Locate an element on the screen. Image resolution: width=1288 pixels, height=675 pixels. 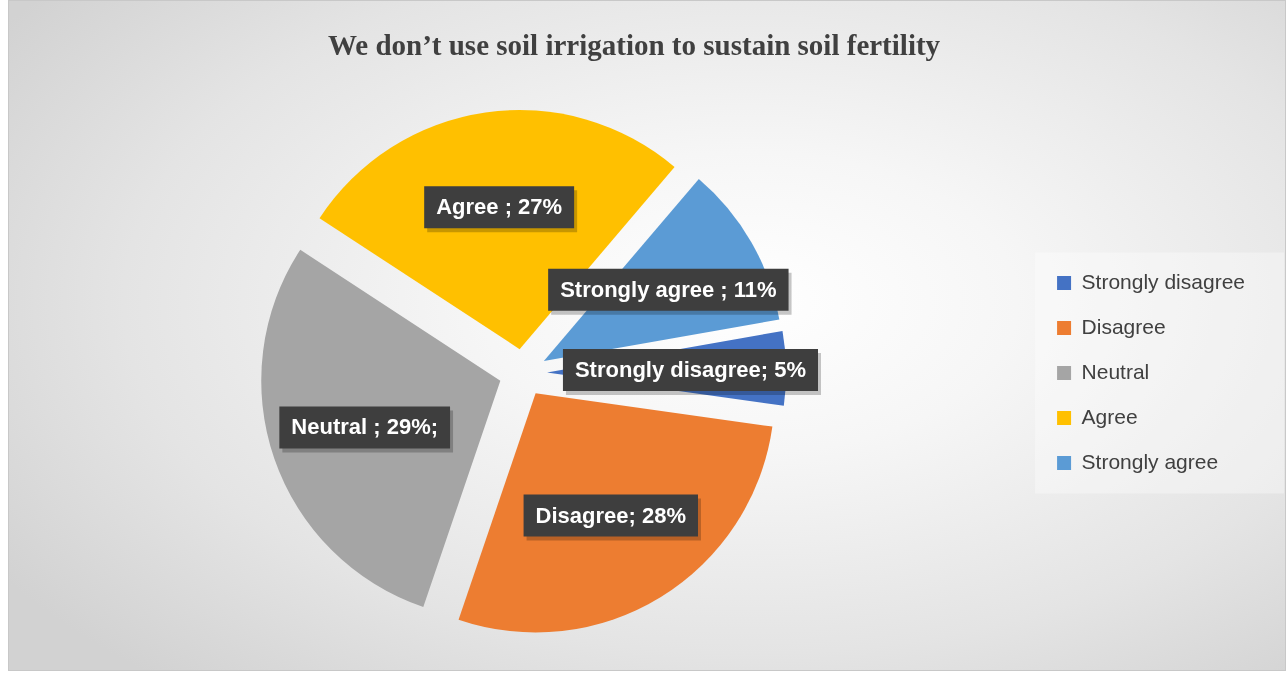
data-label: Agree ; 27% is located at coordinates (499, 207).